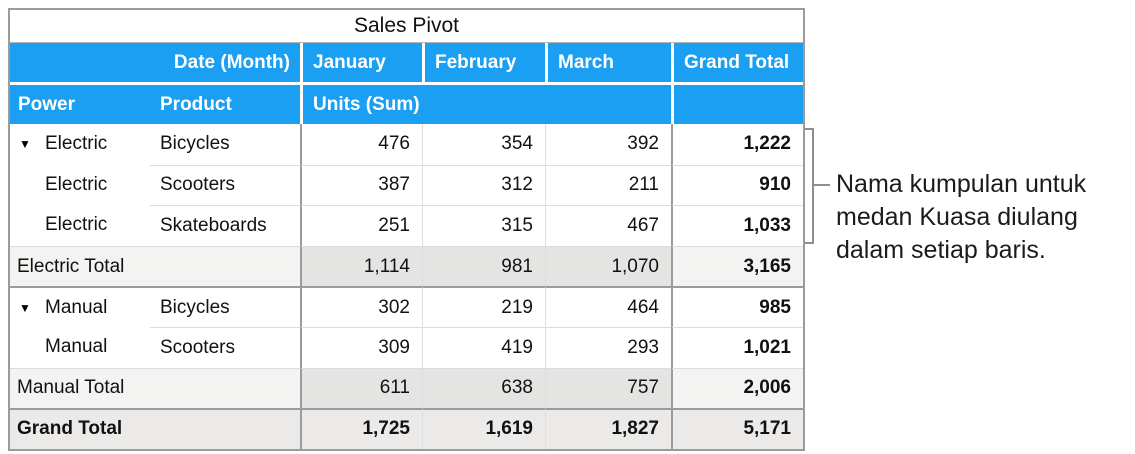 The width and height of the screenshot is (1135, 454). What do you see at coordinates (737, 347) in the screenshot?
I see `row-total-cell: 1,021` at bounding box center [737, 347].